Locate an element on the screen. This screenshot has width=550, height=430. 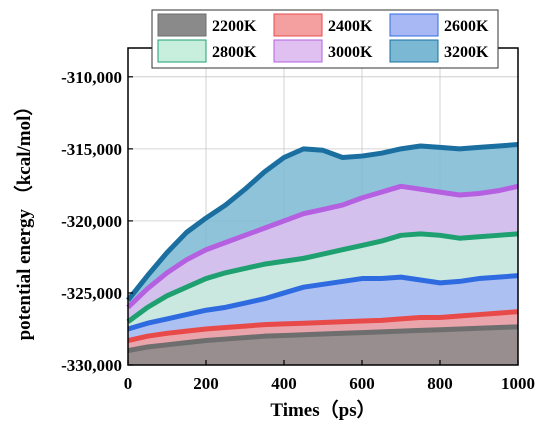
y-axis-ticks: -330,000 -325,000 -320,000 -315,000 -310,000 is located at coordinates (97, 221).